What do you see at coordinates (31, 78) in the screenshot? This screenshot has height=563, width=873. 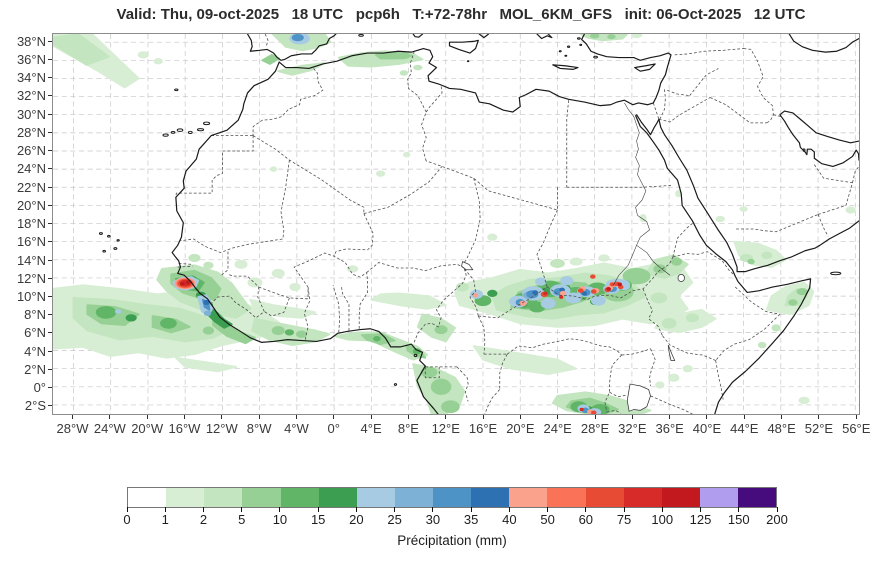 I see `y-tick-label: 34°N` at bounding box center [31, 78].